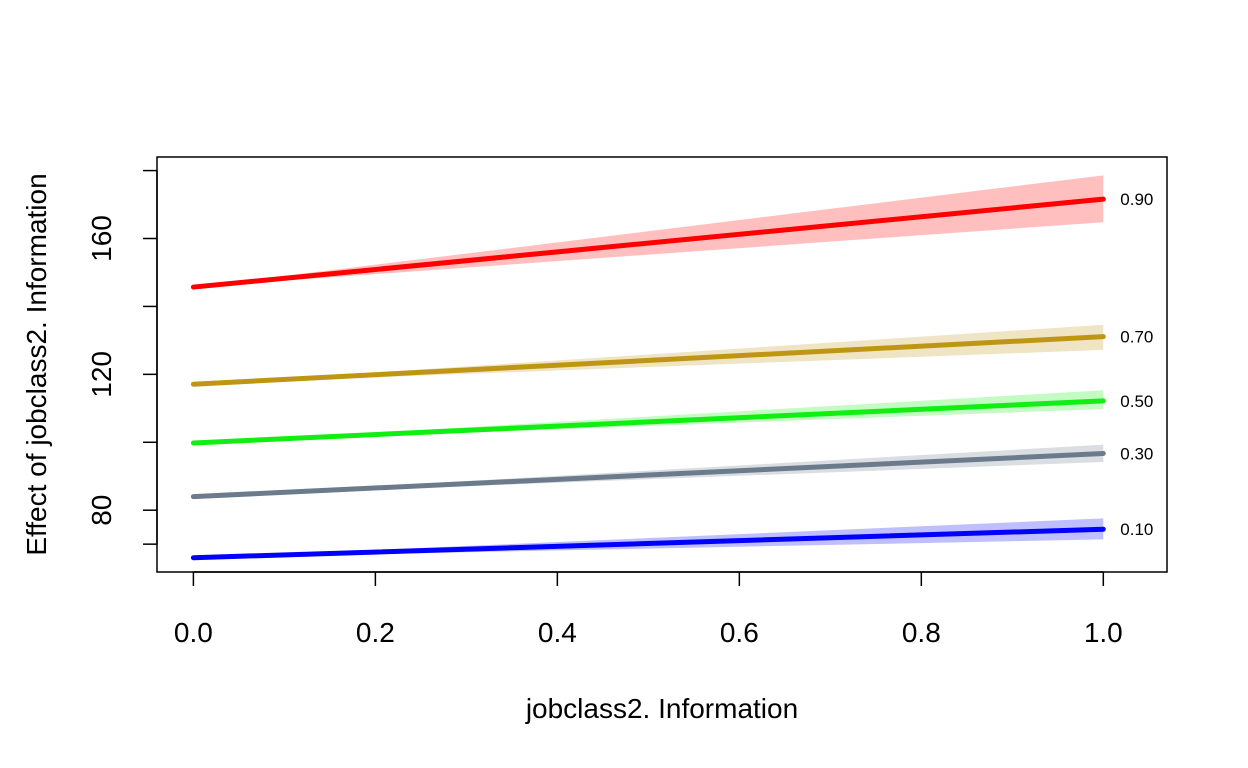  Describe the element at coordinates (1136, 401) in the screenshot. I see `series-label-0.50: 0.50` at that location.